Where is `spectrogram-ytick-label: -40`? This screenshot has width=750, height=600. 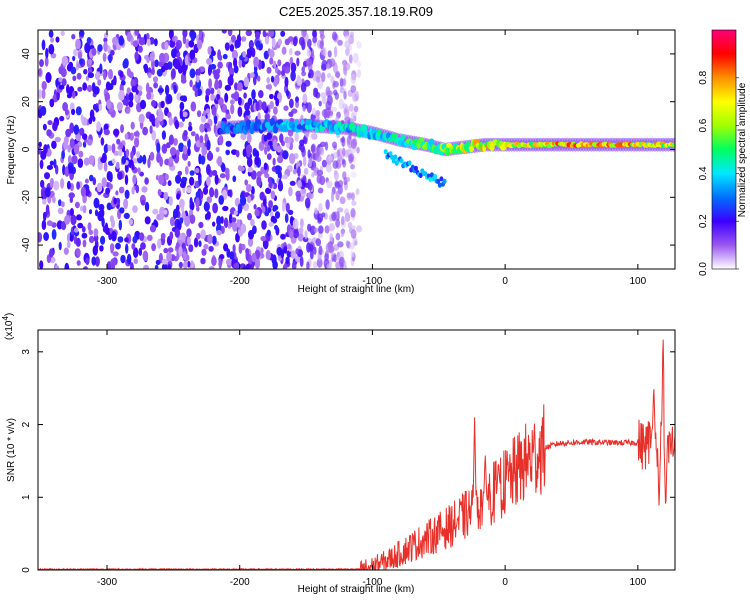
spectrogram-ytick-label: -40 is located at coordinates (26, 244).